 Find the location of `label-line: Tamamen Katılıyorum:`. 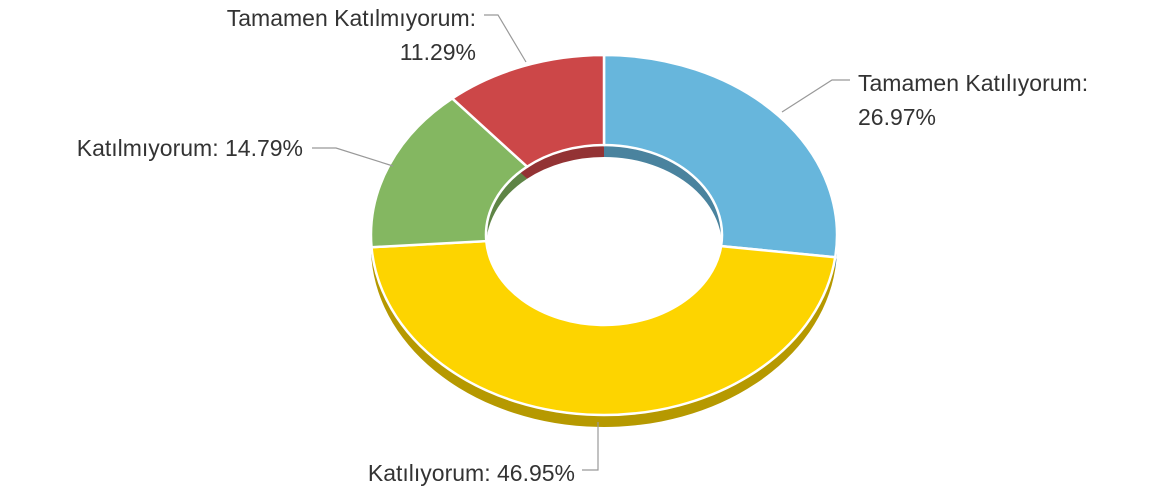

label-line: Tamamen Katılıyorum: is located at coordinates (973, 83).